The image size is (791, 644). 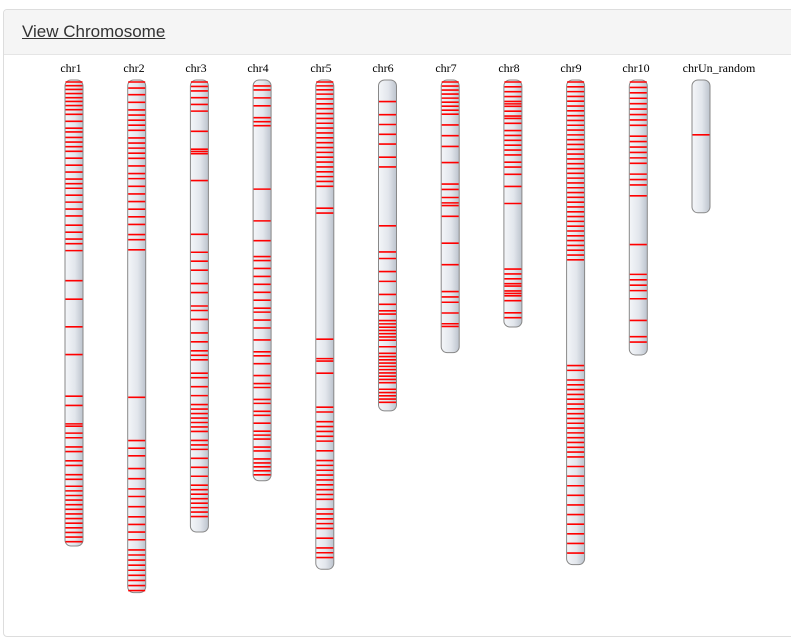 What do you see at coordinates (447, 207) in the screenshot?
I see `chromosome-chr7: chr7` at bounding box center [447, 207].